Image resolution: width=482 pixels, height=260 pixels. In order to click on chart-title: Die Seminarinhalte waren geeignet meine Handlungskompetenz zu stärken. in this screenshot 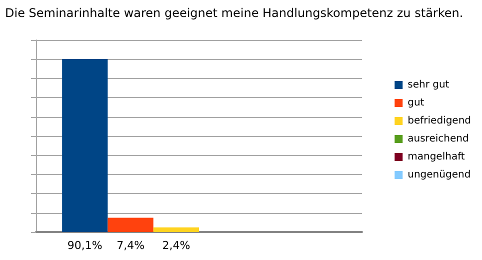, I will do `click(234, 13)`.